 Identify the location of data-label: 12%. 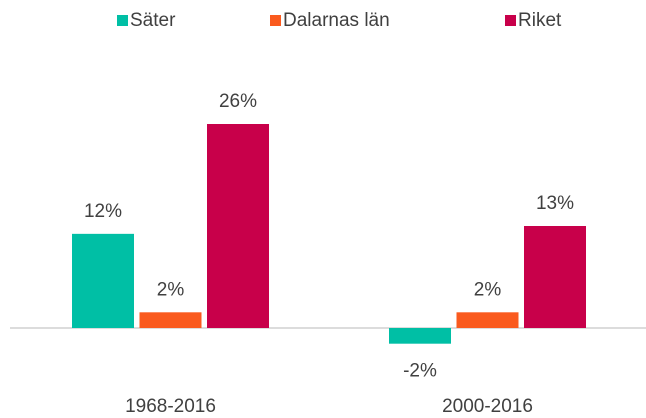
(103, 211).